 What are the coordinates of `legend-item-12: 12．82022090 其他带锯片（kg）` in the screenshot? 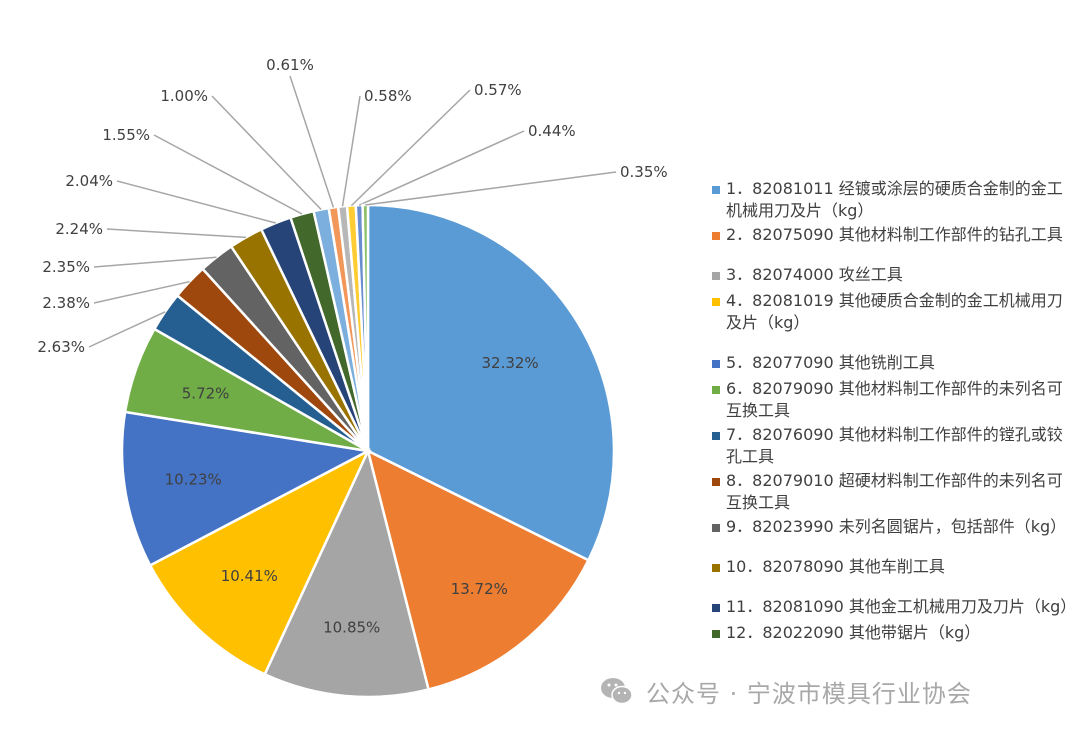 It's located at (892, 633).